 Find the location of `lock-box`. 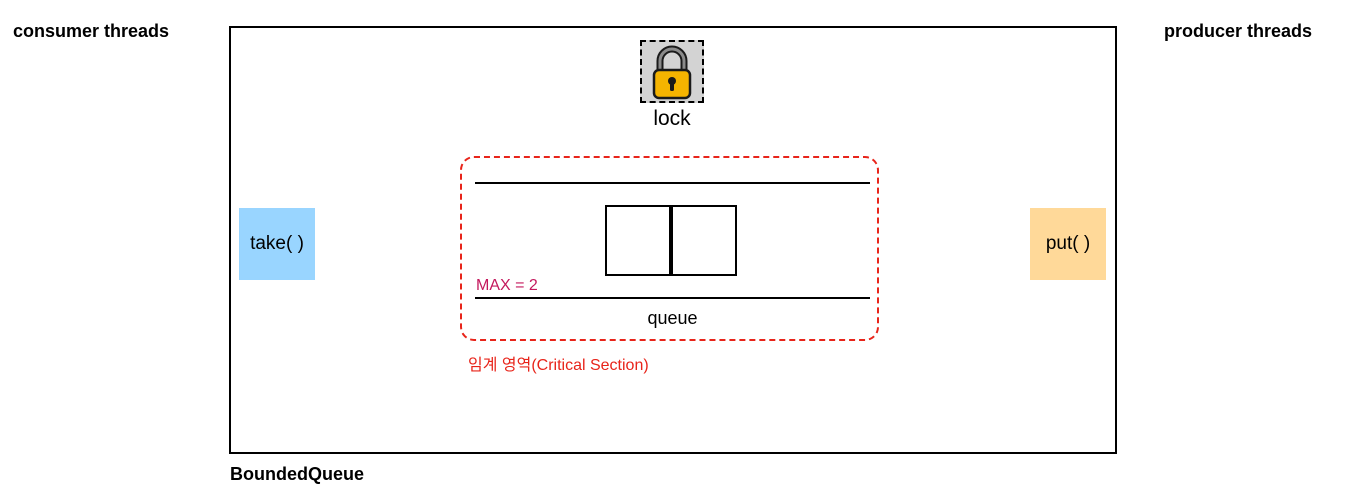

lock-box is located at coordinates (672, 71).